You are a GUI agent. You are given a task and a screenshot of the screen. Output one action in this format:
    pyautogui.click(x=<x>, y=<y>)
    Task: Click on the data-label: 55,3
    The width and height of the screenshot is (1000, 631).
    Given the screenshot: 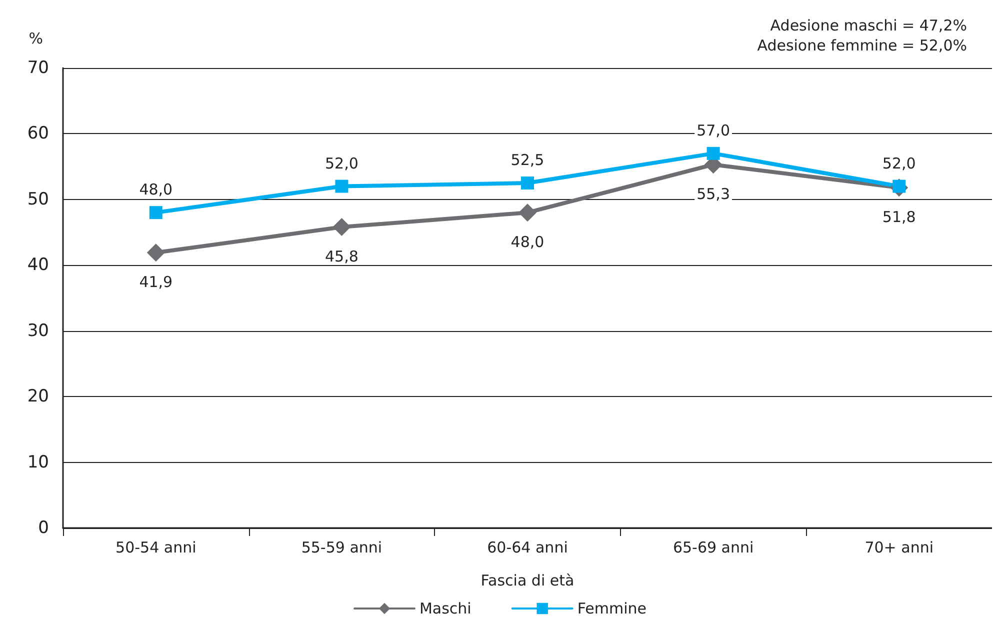 What is the action you would take?
    pyautogui.click(x=713, y=194)
    